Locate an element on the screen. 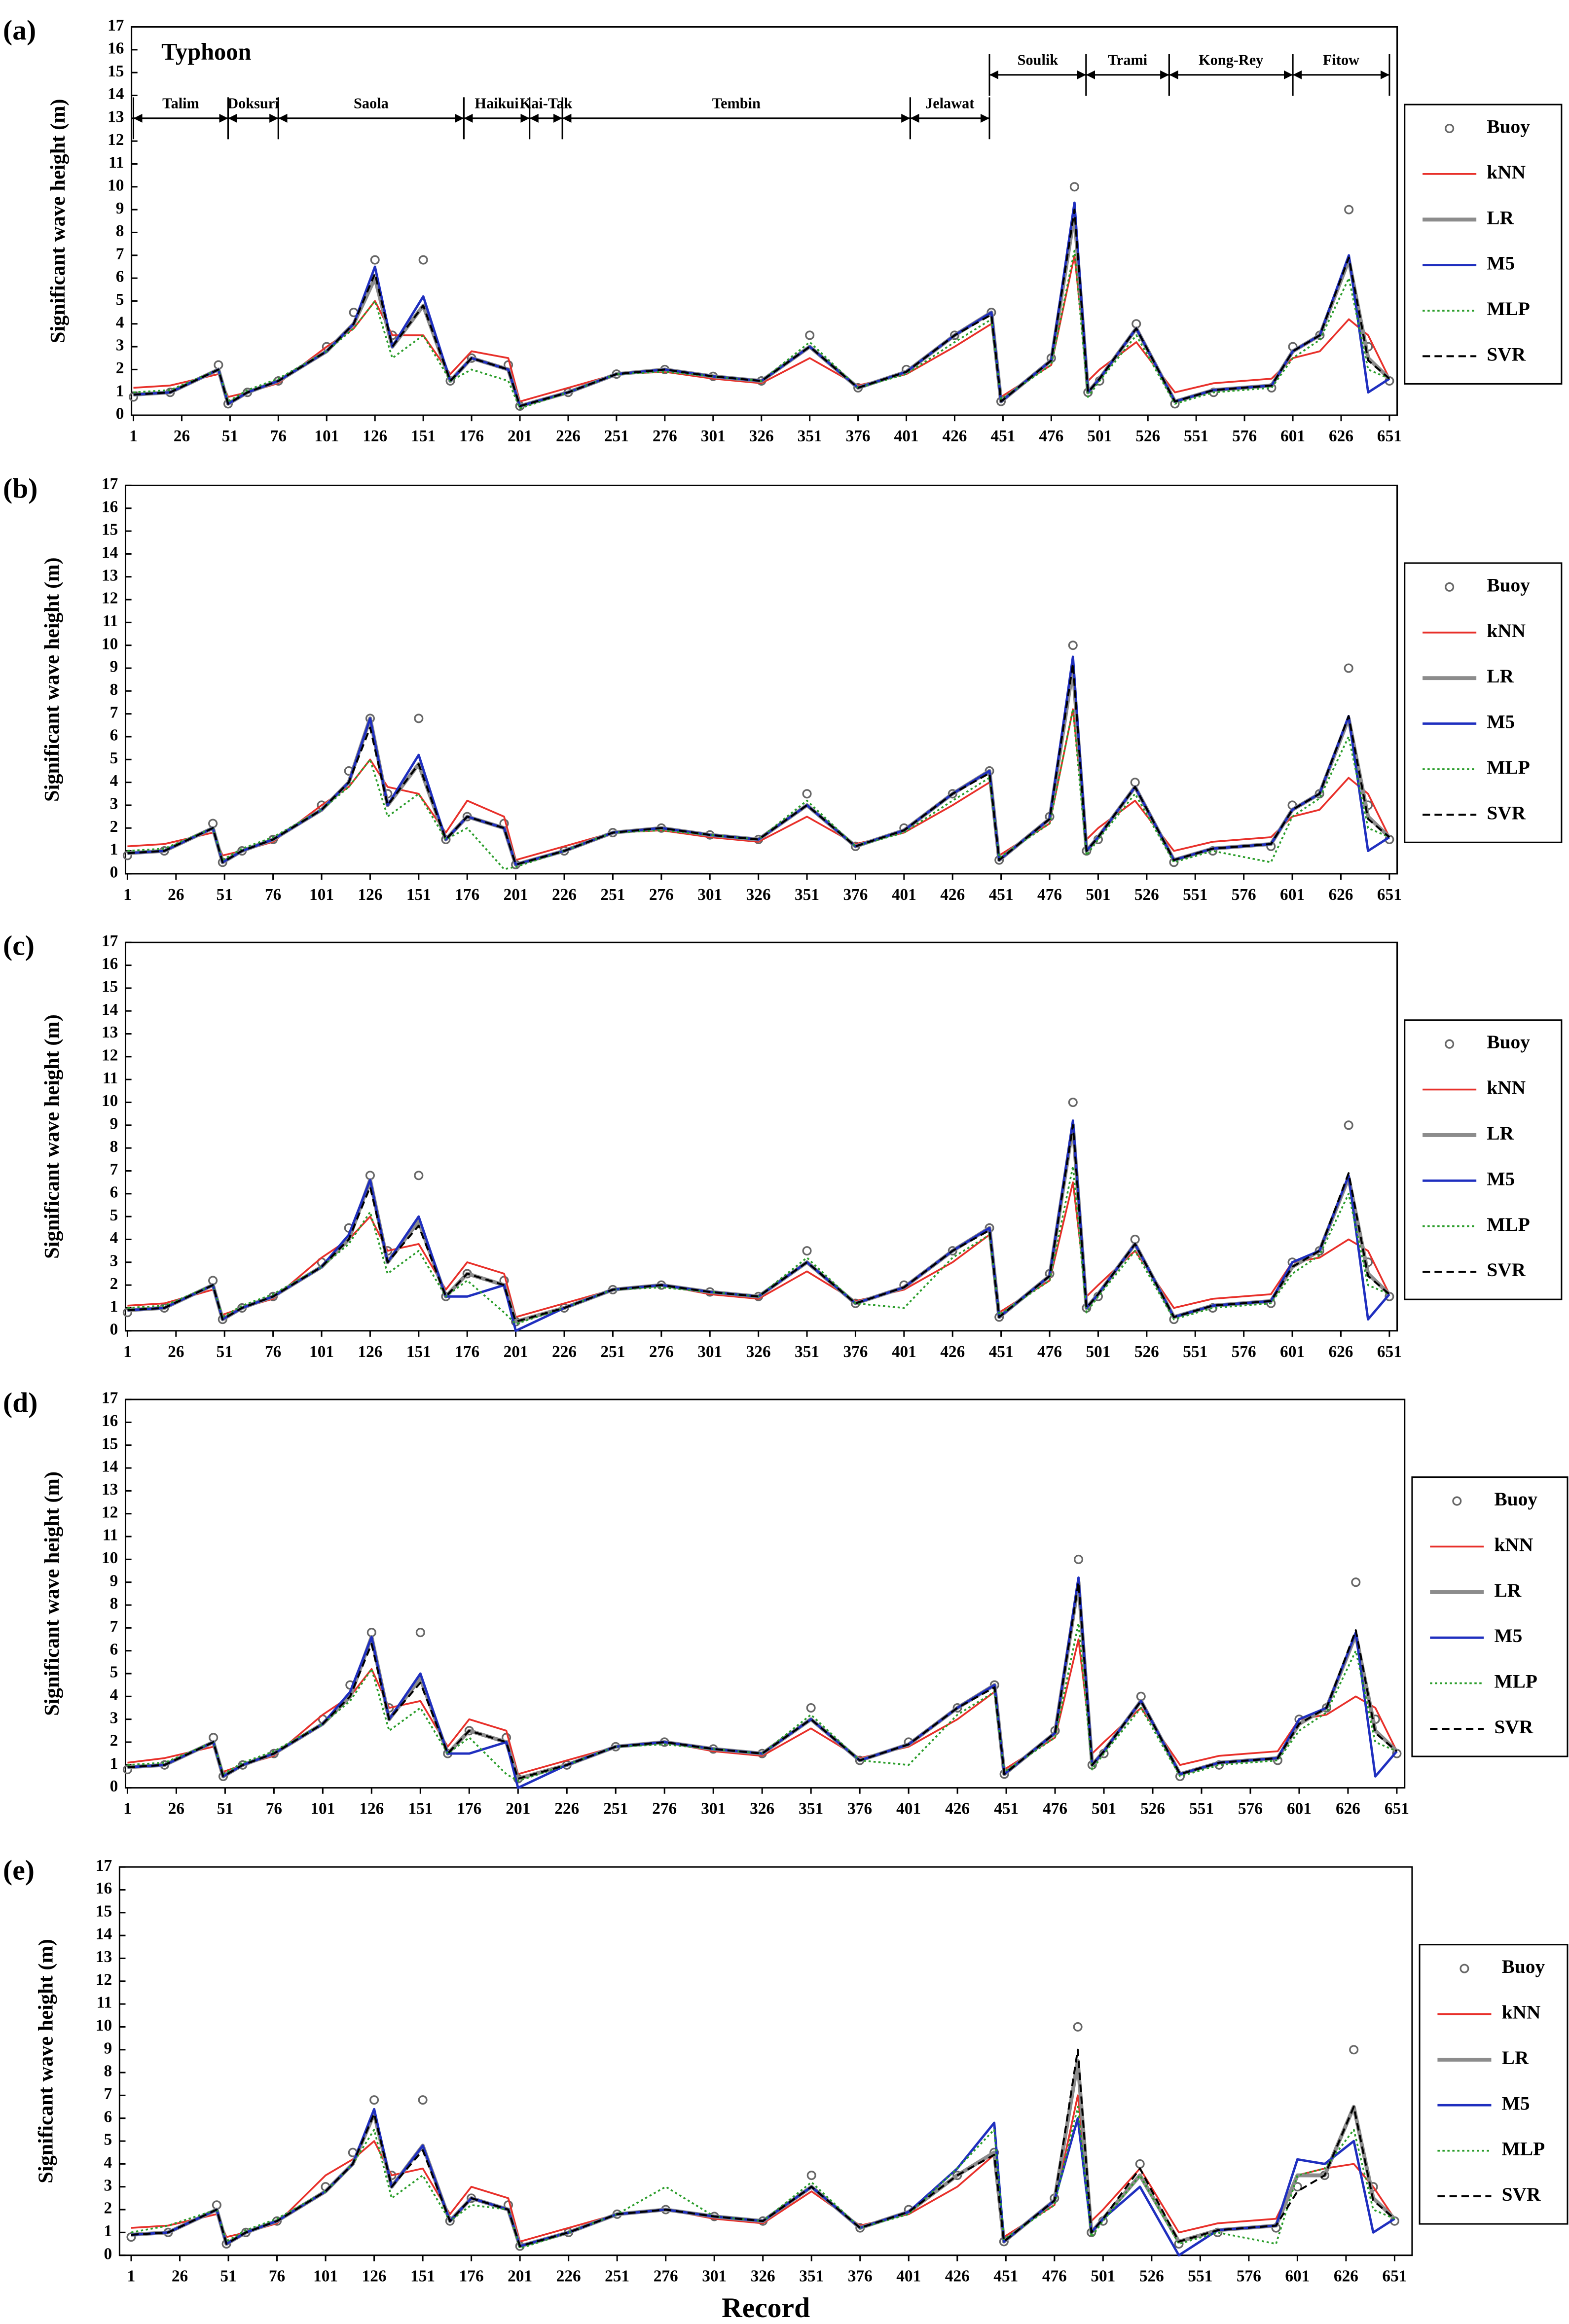 Image resolution: width=1569 pixels, height=2324 pixels. legend-label: MLP is located at coordinates (1509, 309).